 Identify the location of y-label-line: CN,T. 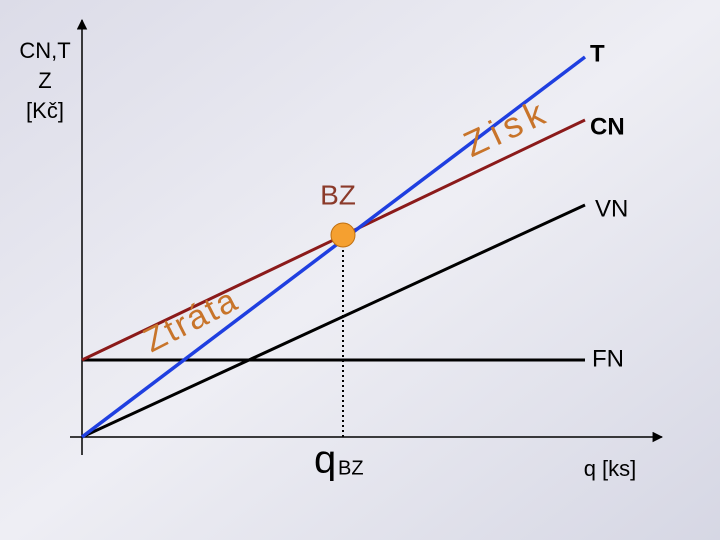
(44, 50).